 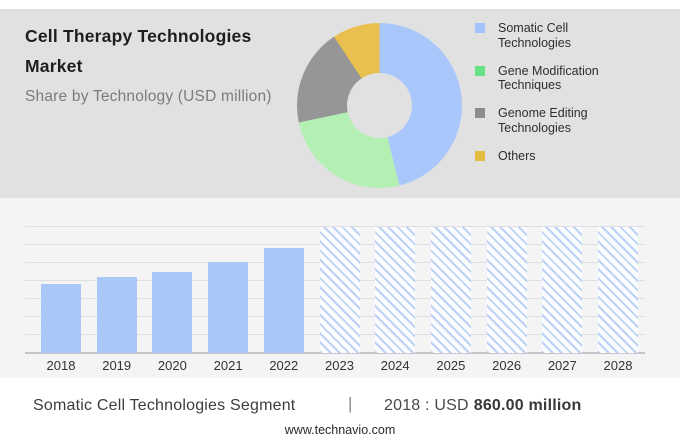 What do you see at coordinates (340, 430) in the screenshot?
I see `footer-url: www.technavio.com` at bounding box center [340, 430].